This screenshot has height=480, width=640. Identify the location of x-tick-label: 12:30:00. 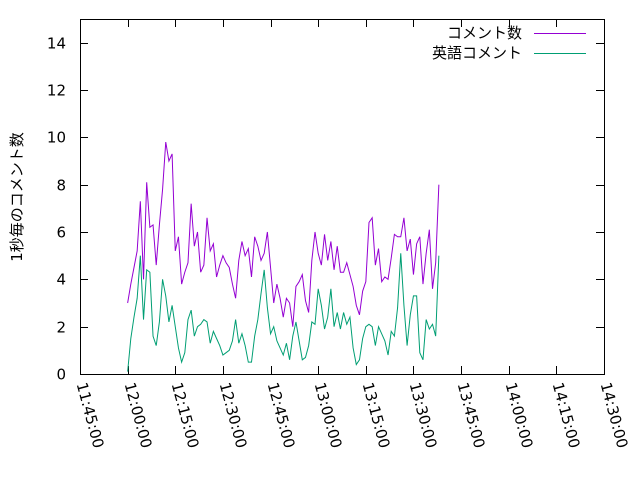
(233, 415).